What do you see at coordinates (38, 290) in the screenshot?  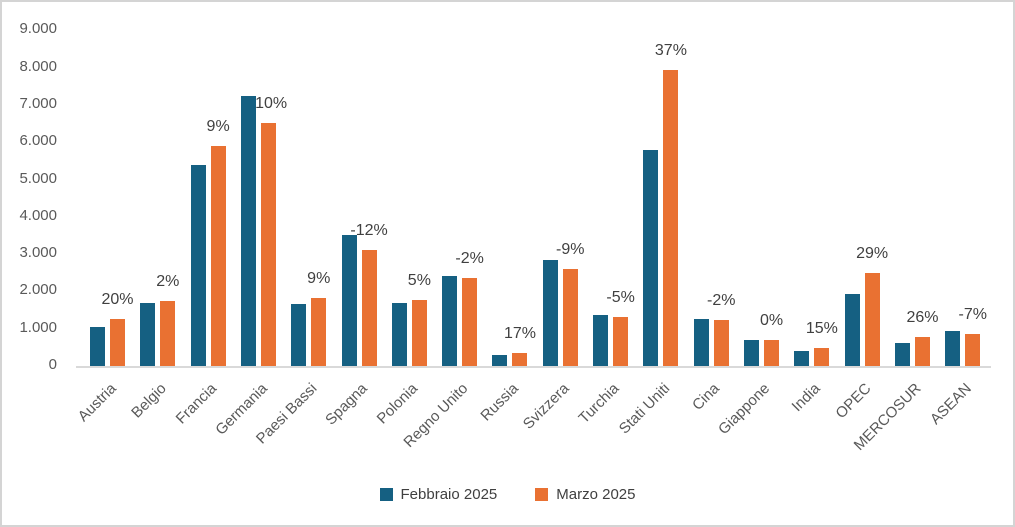 I see `y-axis-tick: 2.000` at bounding box center [38, 290].